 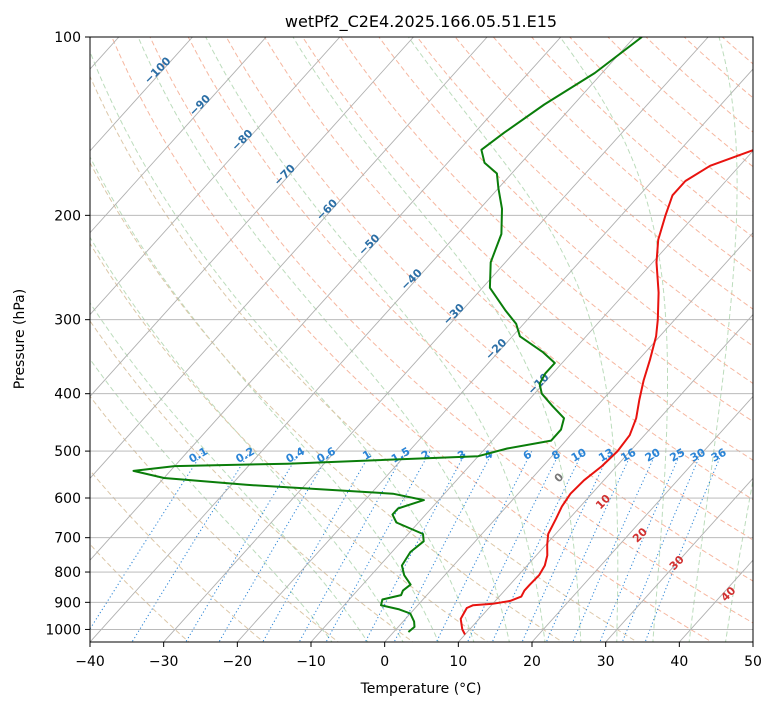 What do you see at coordinates (67, 573) in the screenshot?
I see `y-tick-label: 800` at bounding box center [67, 573].